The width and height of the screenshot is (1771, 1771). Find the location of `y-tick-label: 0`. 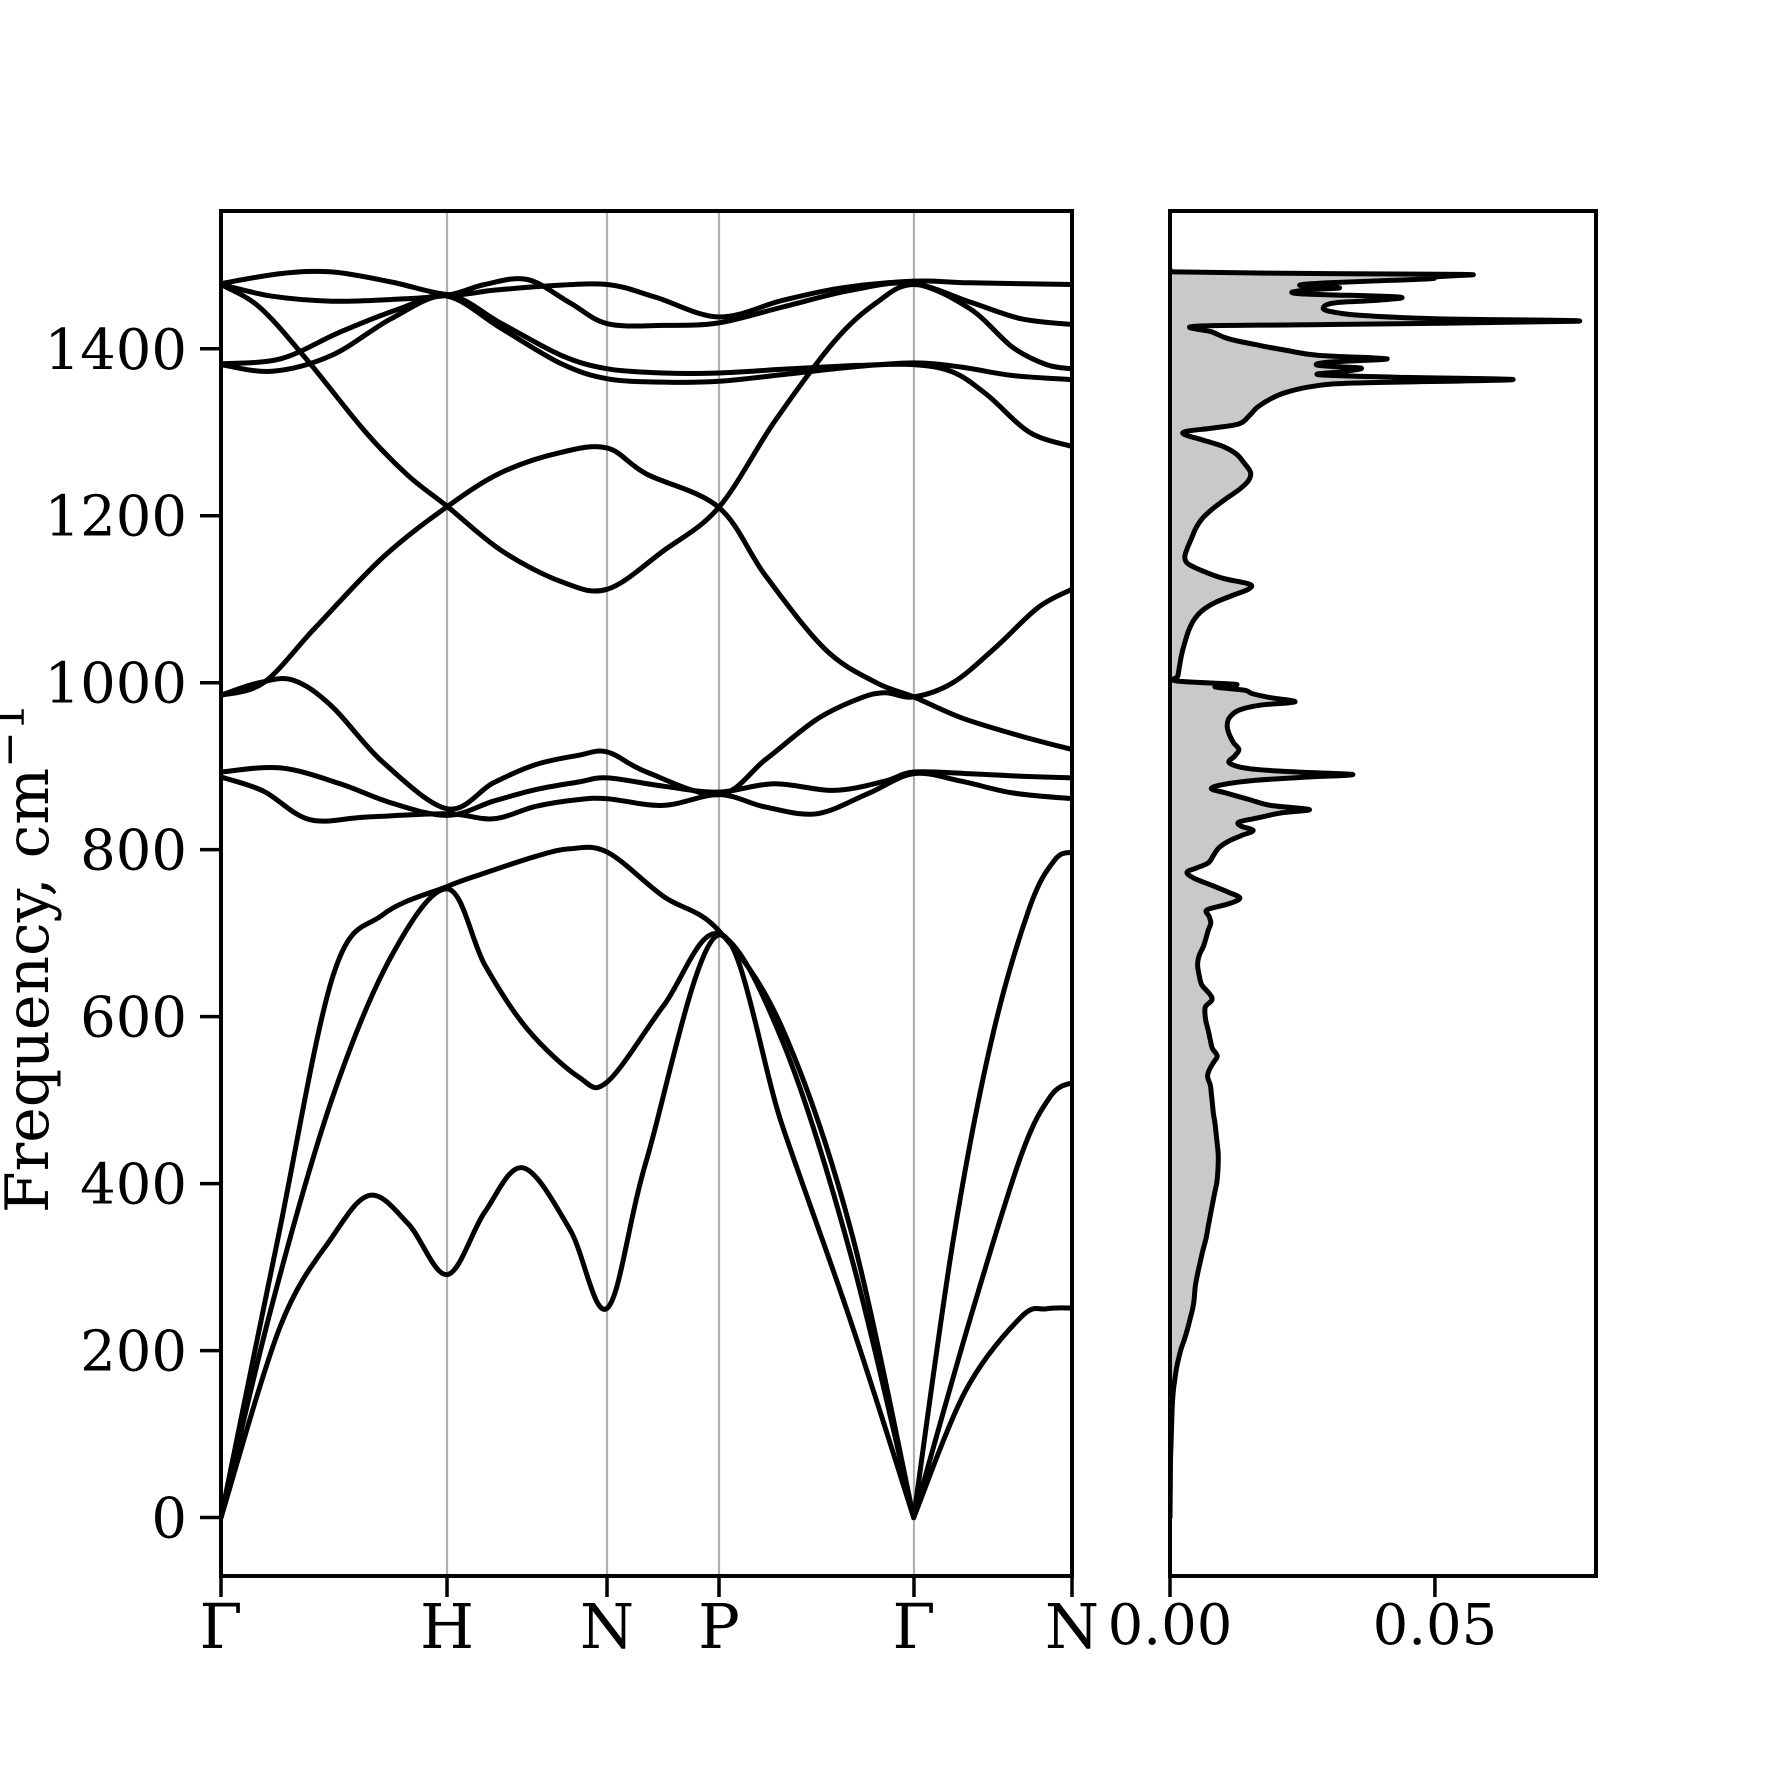

y-tick-label: 0 is located at coordinates (169, 1519).